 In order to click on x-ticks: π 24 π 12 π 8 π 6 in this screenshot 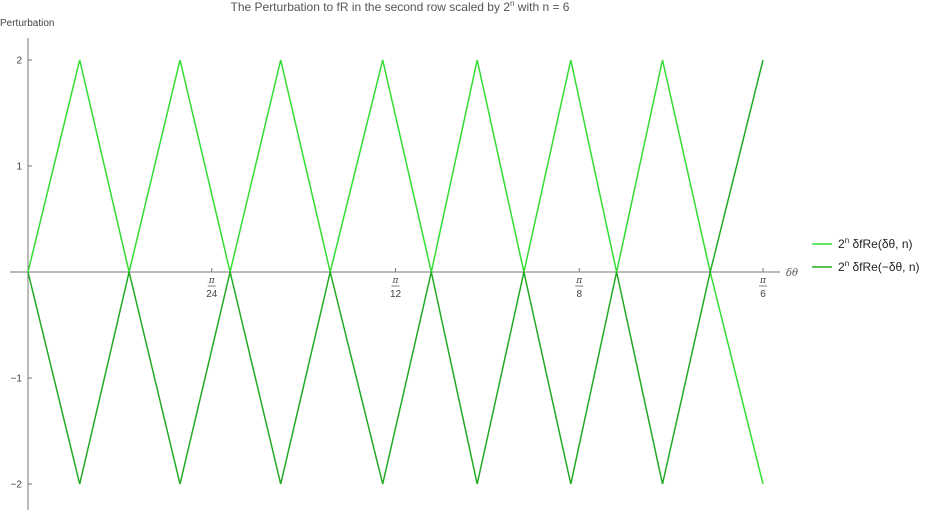, I will do `click(486, 284)`.